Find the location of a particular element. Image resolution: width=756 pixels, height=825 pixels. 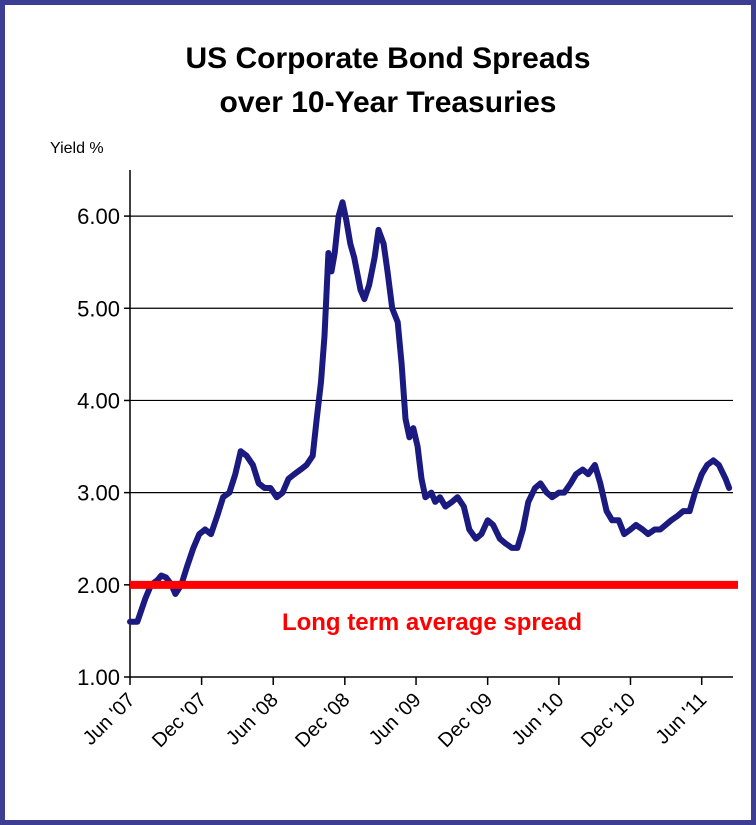

chart-title-line1: US Corporate Bond Spreads is located at coordinates (387, 58).